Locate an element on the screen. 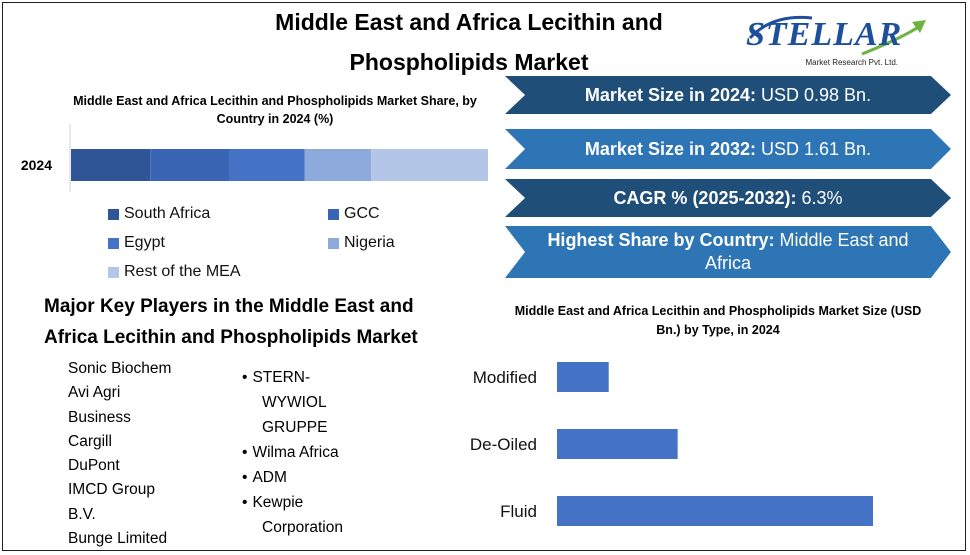 This screenshot has width=970, height=555. bar-fluid is located at coordinates (715, 511).